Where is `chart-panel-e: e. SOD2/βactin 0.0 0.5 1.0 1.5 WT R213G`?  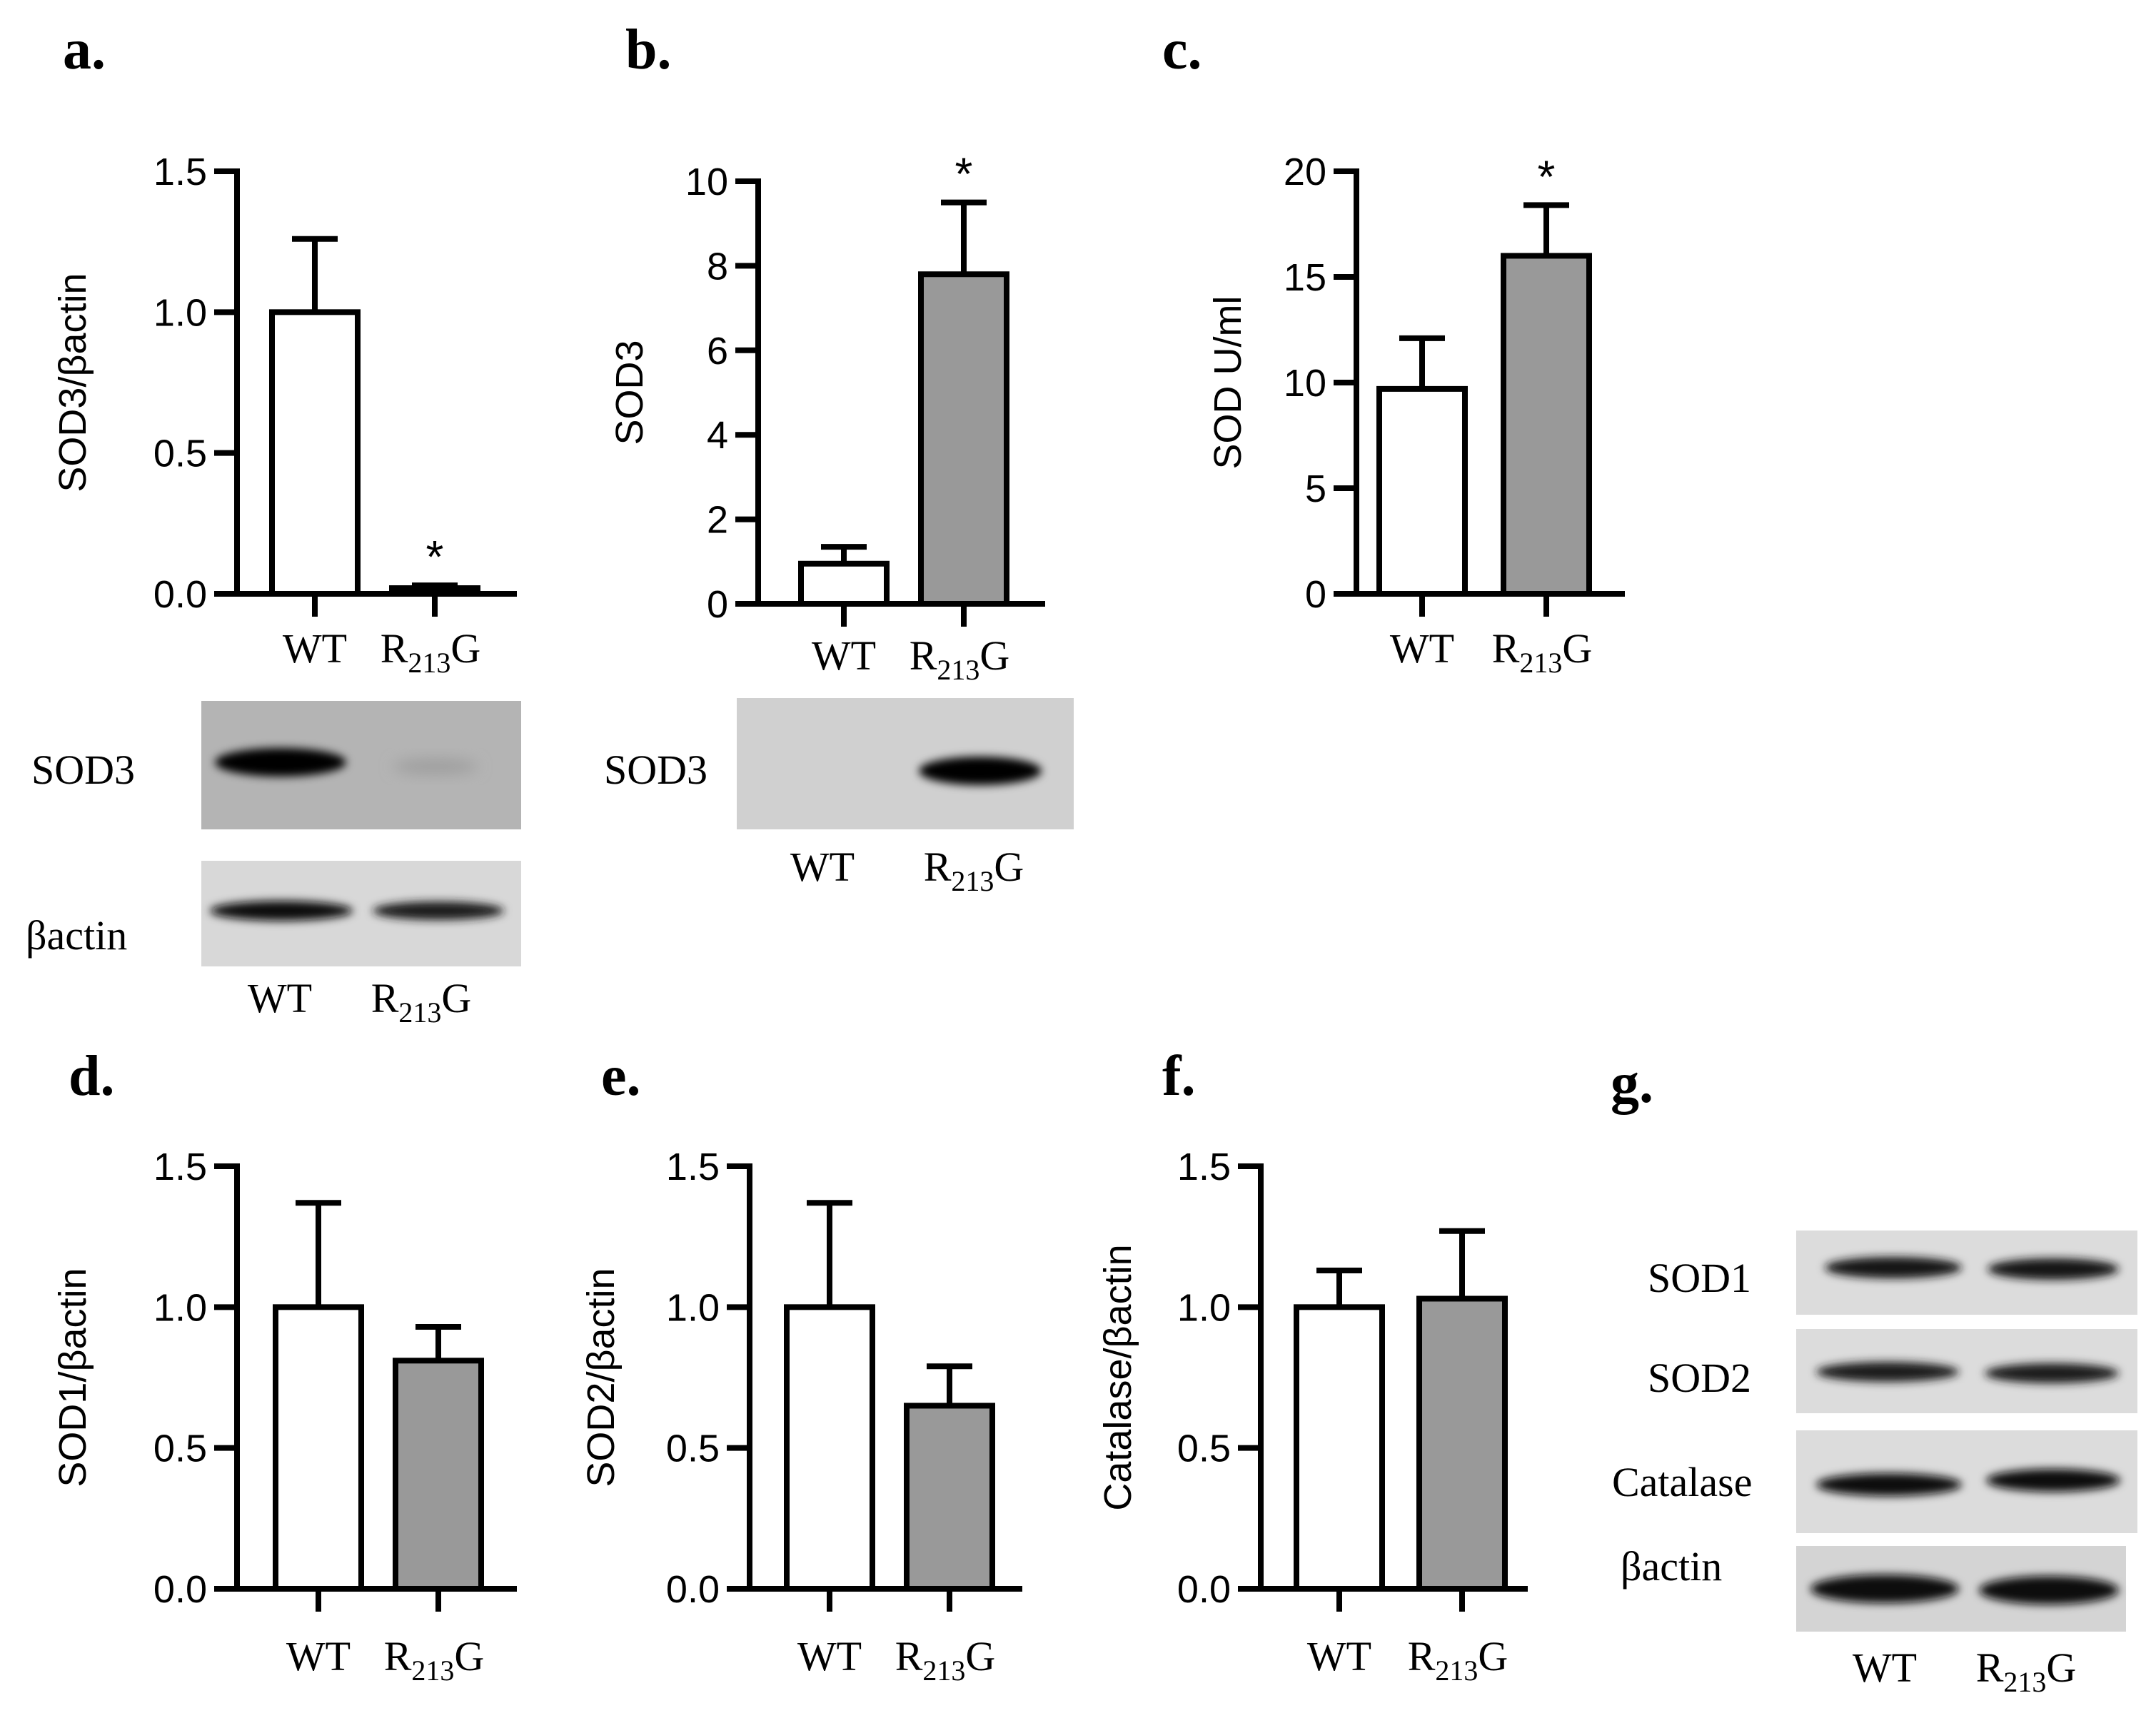 chart-panel-e: e. SOD2/βactin 0.0 0.5 1.0 1.5 WT R213G is located at coordinates (801, 1366).